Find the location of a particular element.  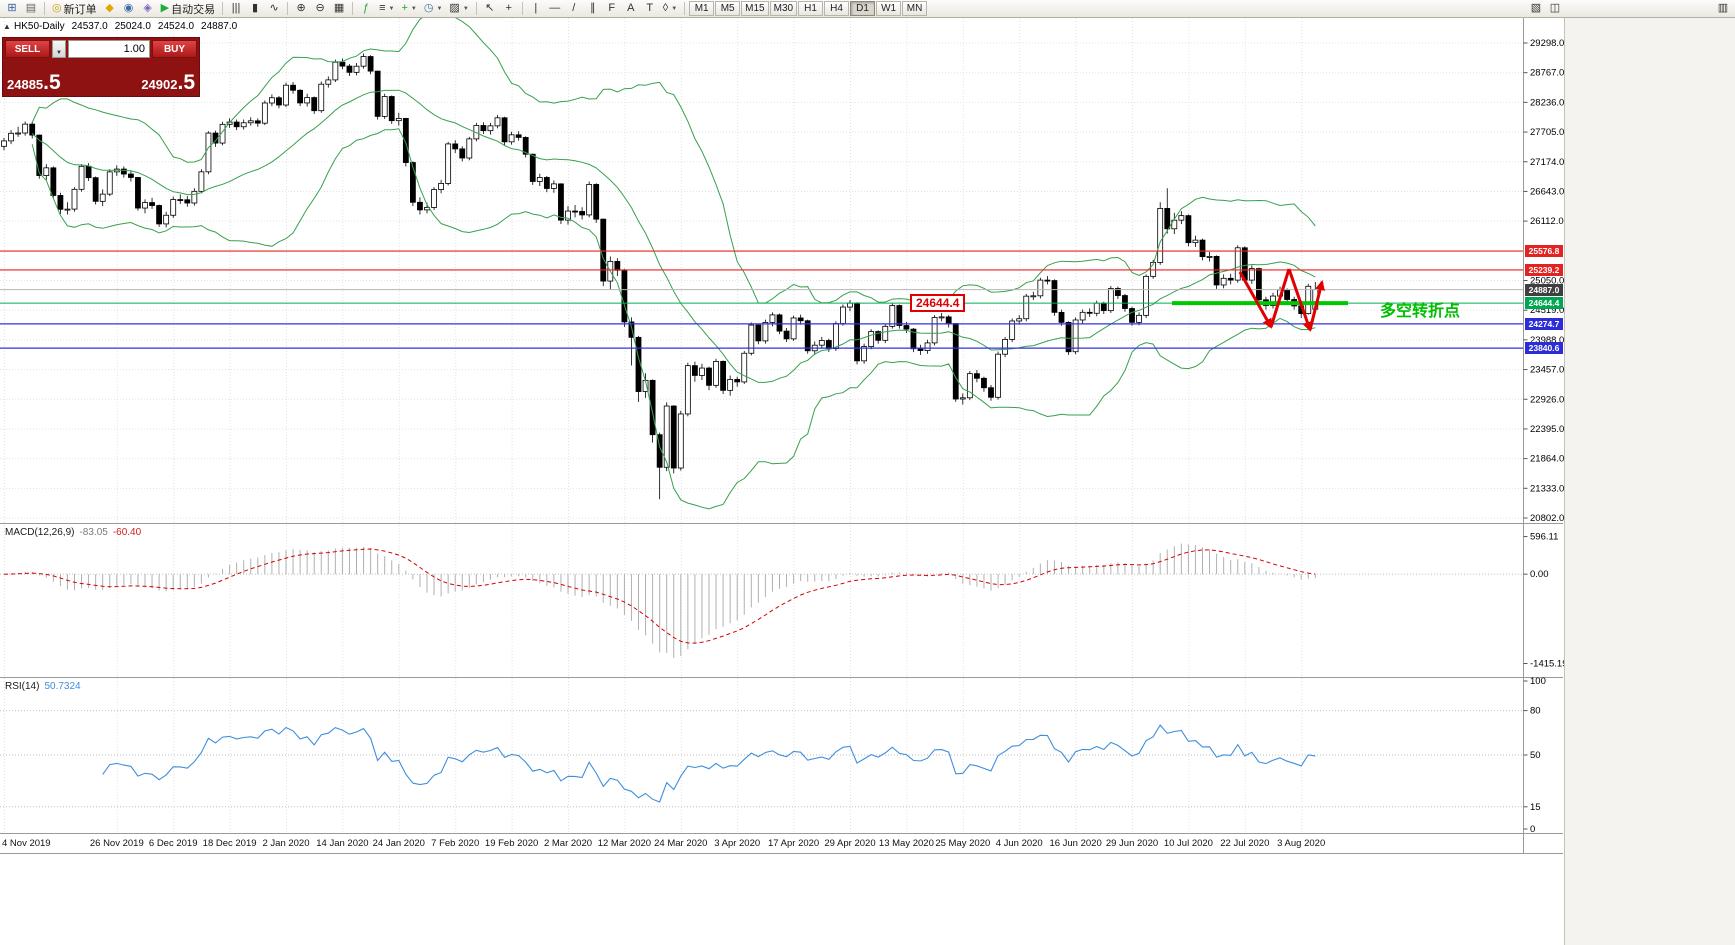

volume-input is located at coordinates (109, 49).